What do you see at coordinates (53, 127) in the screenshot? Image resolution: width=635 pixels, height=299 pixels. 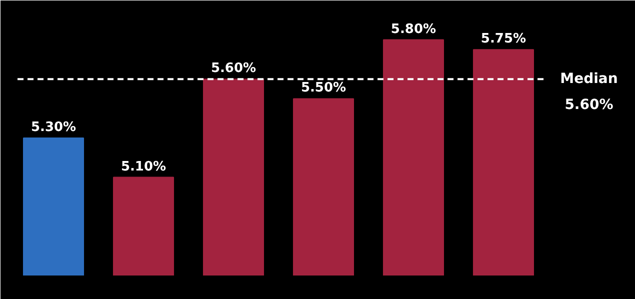 I see `data-label: 5.30%` at bounding box center [53, 127].